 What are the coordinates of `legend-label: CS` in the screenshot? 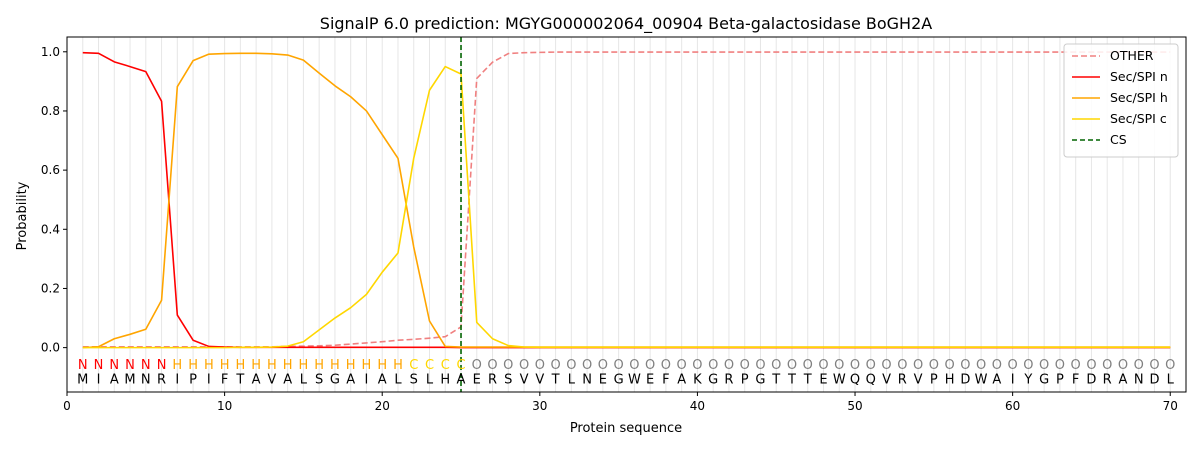 It's located at (1118, 139).